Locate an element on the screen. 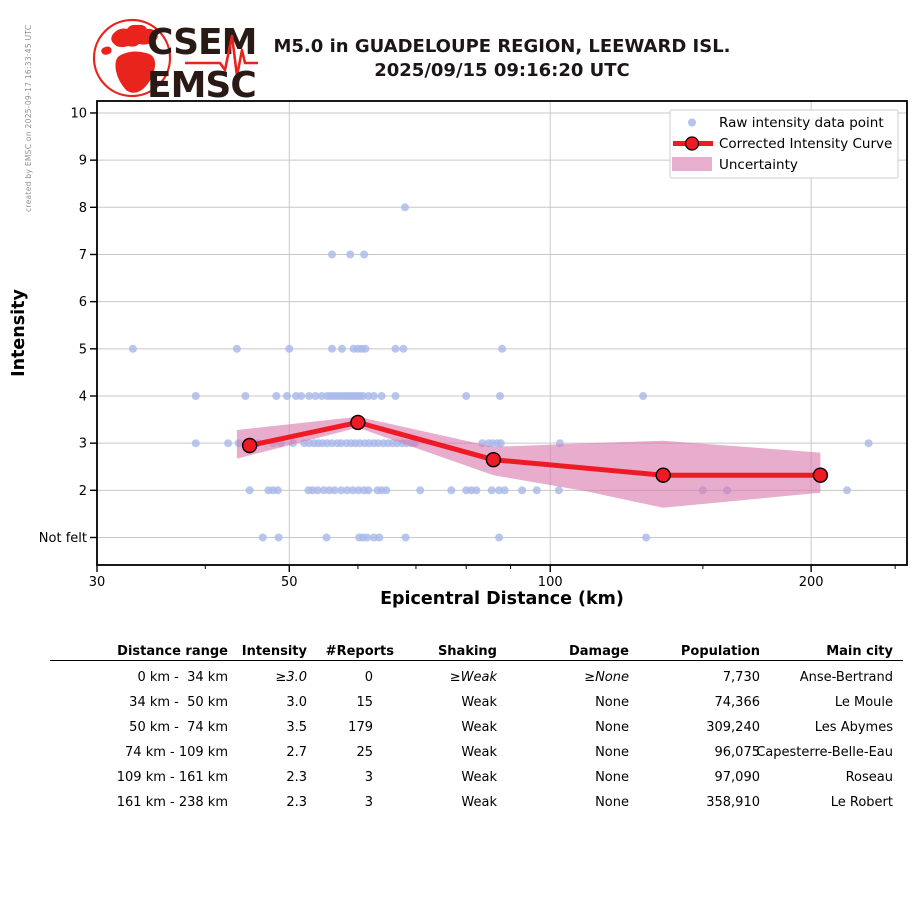  table-row-0-population: 7,730 is located at coordinates (741, 677).